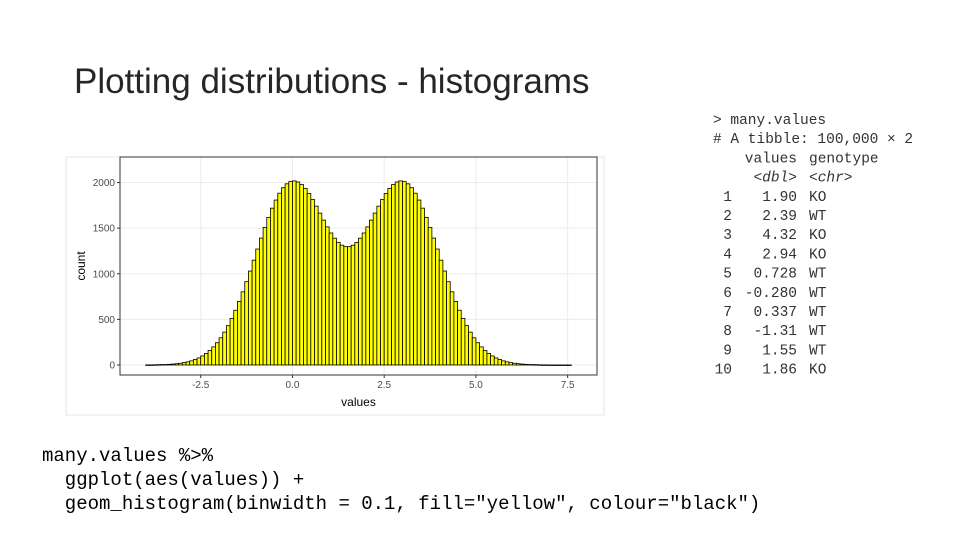  I want to click on y-tick-label: 1500, so click(104, 229).